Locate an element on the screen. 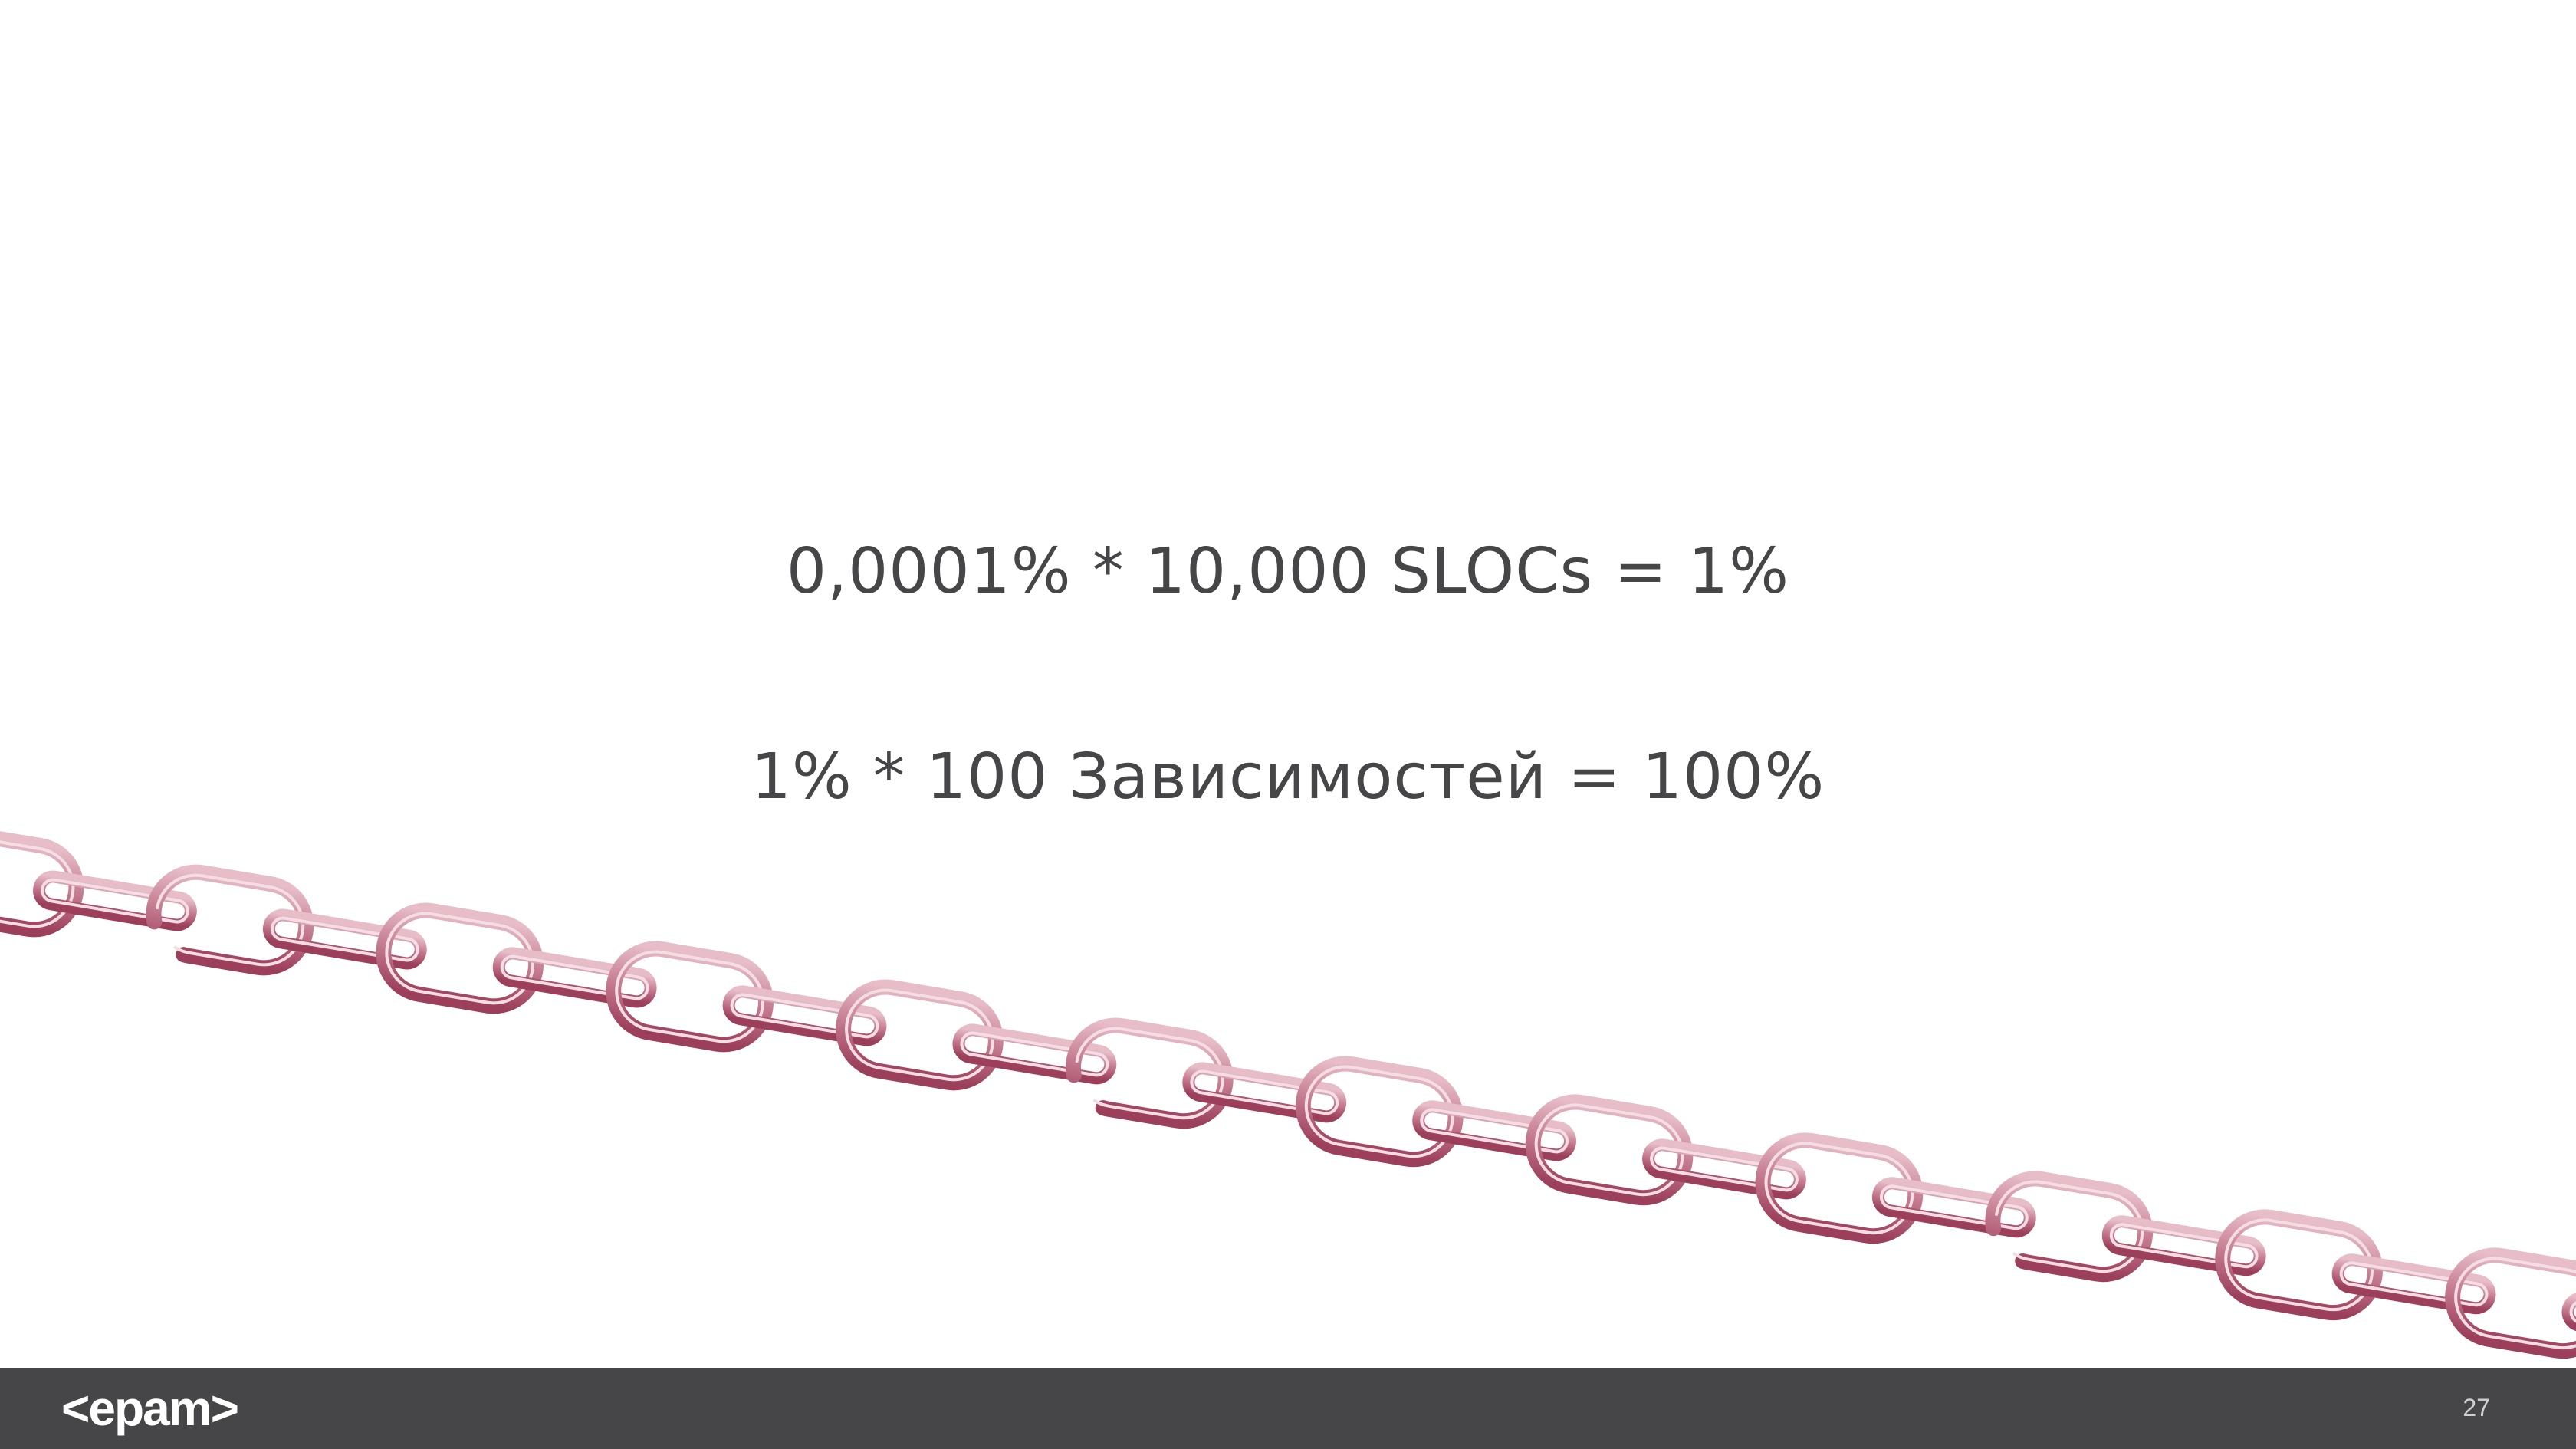  page-number: 27 is located at coordinates (2477, 1407).